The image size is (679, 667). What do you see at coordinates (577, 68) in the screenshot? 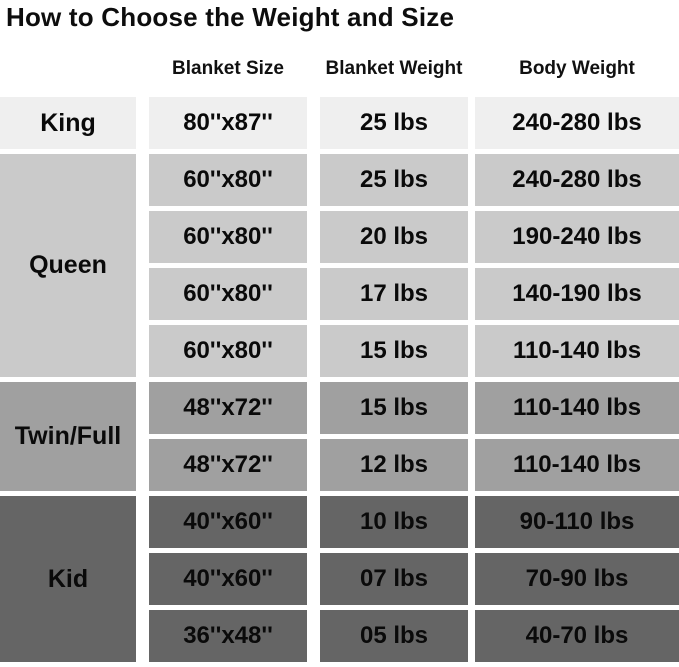
I see `column-header-body-weight: Body Weight` at bounding box center [577, 68].